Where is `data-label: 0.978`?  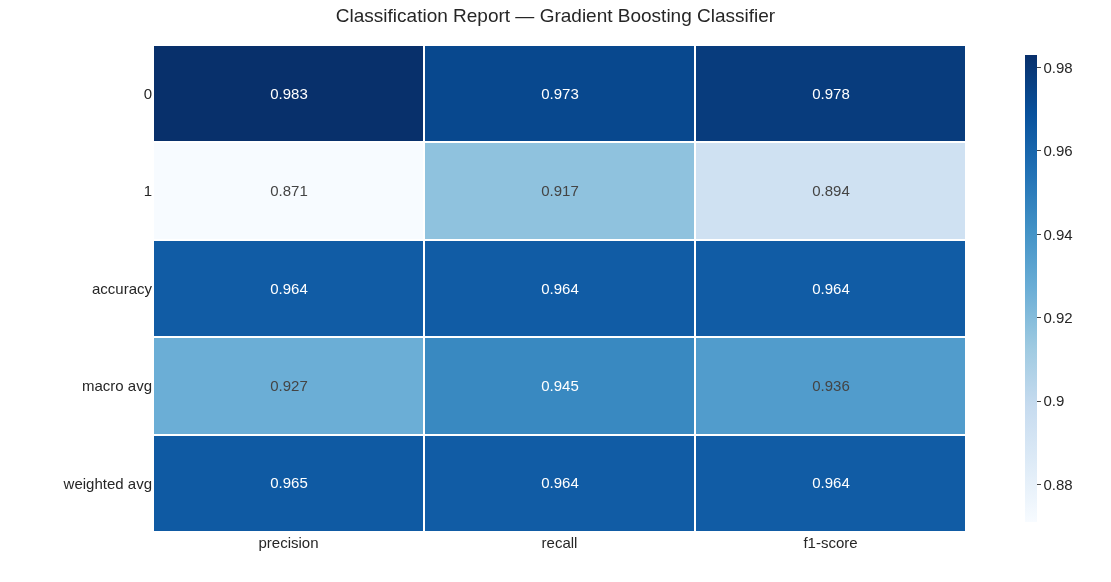
data-label: 0.978 is located at coordinates (831, 94).